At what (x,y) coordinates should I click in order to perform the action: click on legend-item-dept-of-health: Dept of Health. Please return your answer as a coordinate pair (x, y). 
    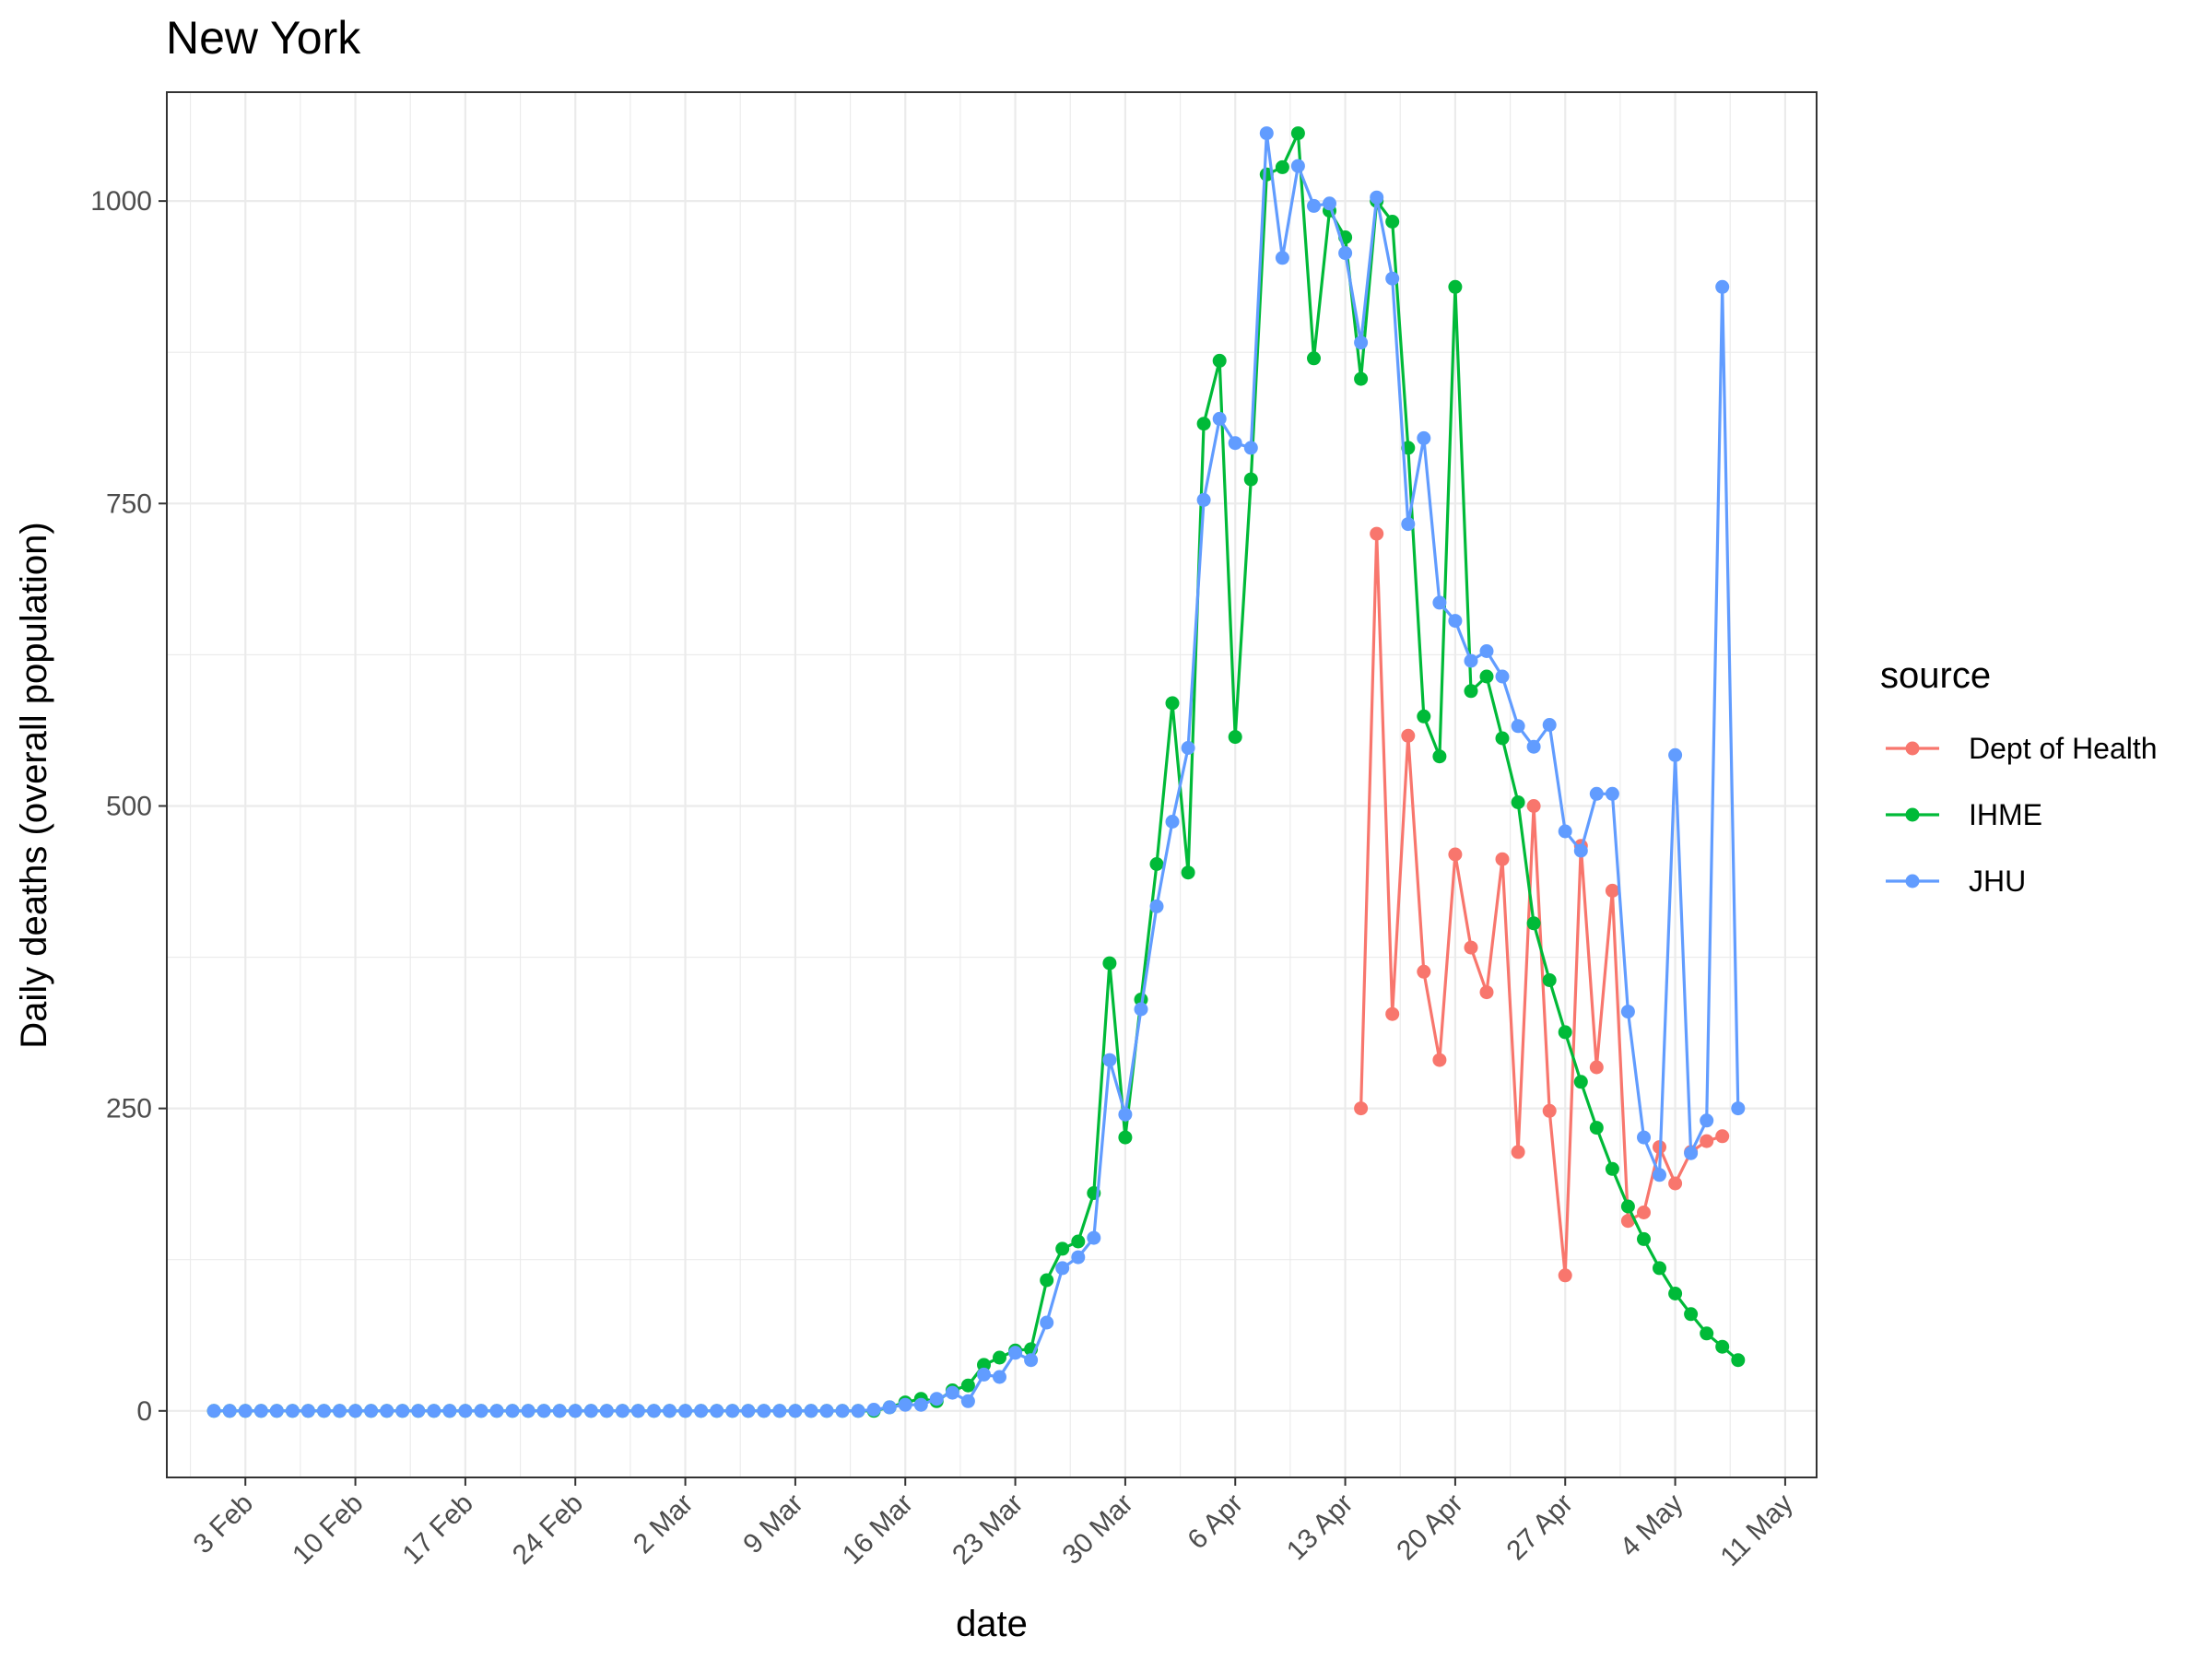
    Looking at the image, I should click on (2022, 748).